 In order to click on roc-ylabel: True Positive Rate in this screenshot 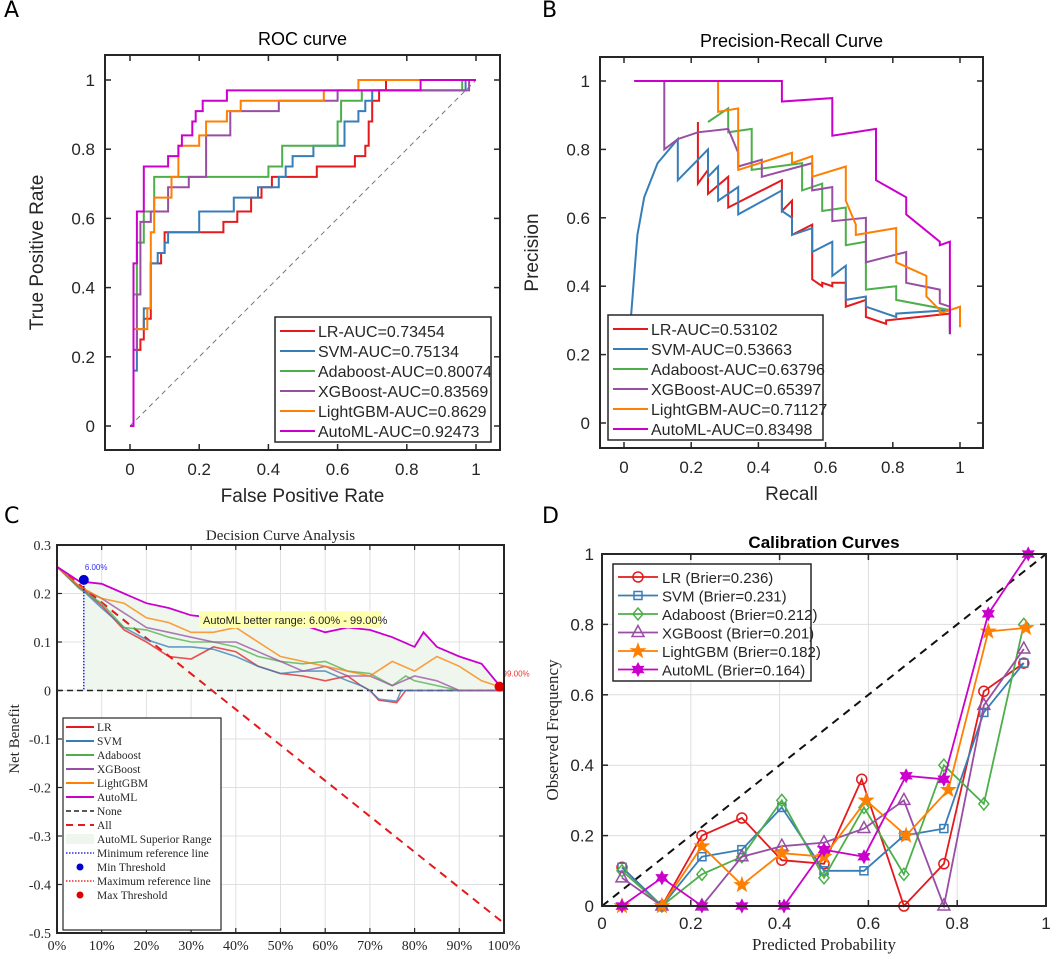, I will do `click(37, 253)`.